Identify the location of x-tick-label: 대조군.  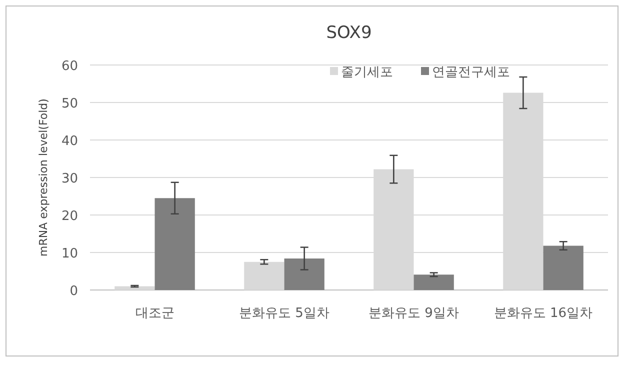
(154, 313).